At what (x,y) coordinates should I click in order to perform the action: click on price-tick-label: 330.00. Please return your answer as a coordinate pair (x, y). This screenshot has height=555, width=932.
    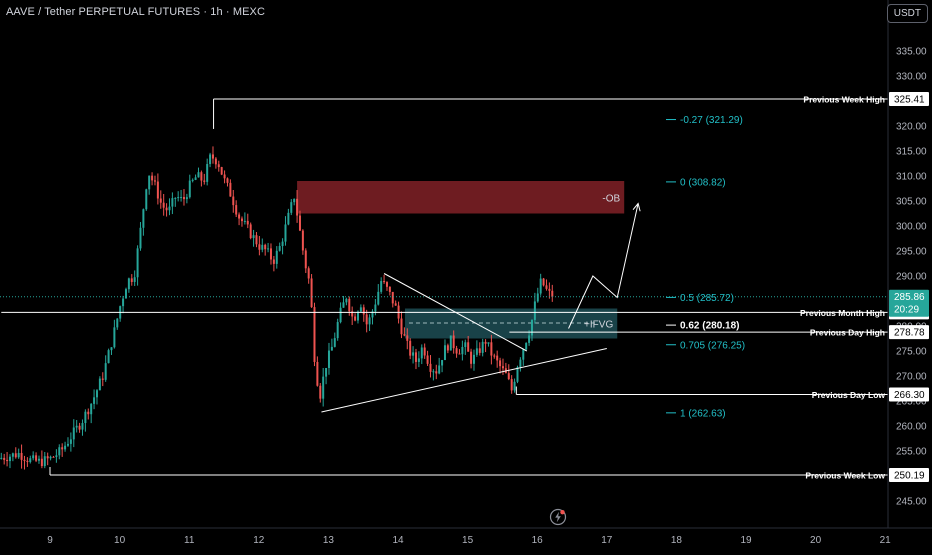
    Looking at the image, I should click on (911, 77).